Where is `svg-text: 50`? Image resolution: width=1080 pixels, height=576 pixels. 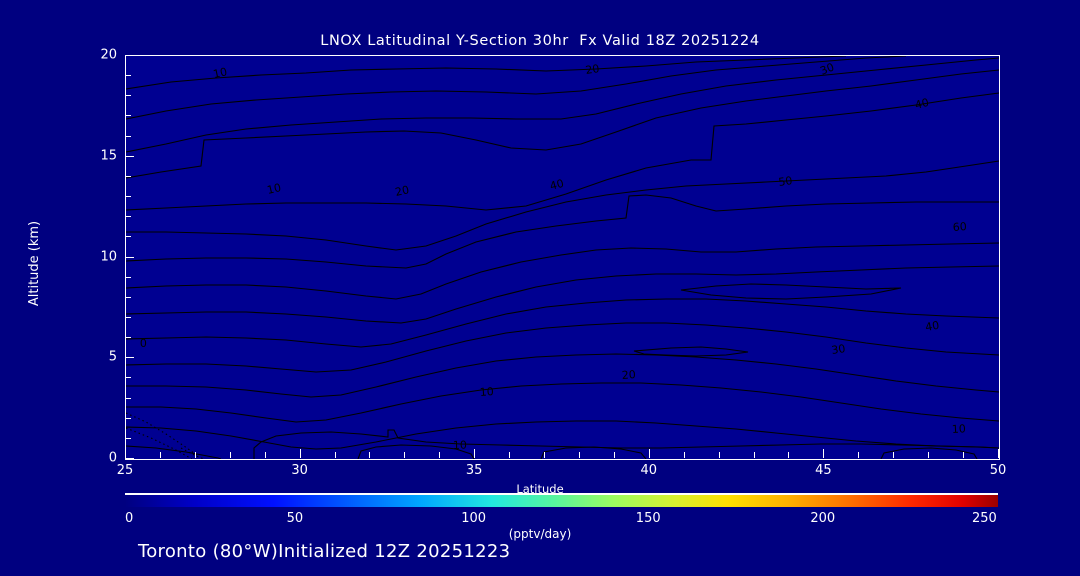
svg-text: 50 is located at coordinates (786, 181).